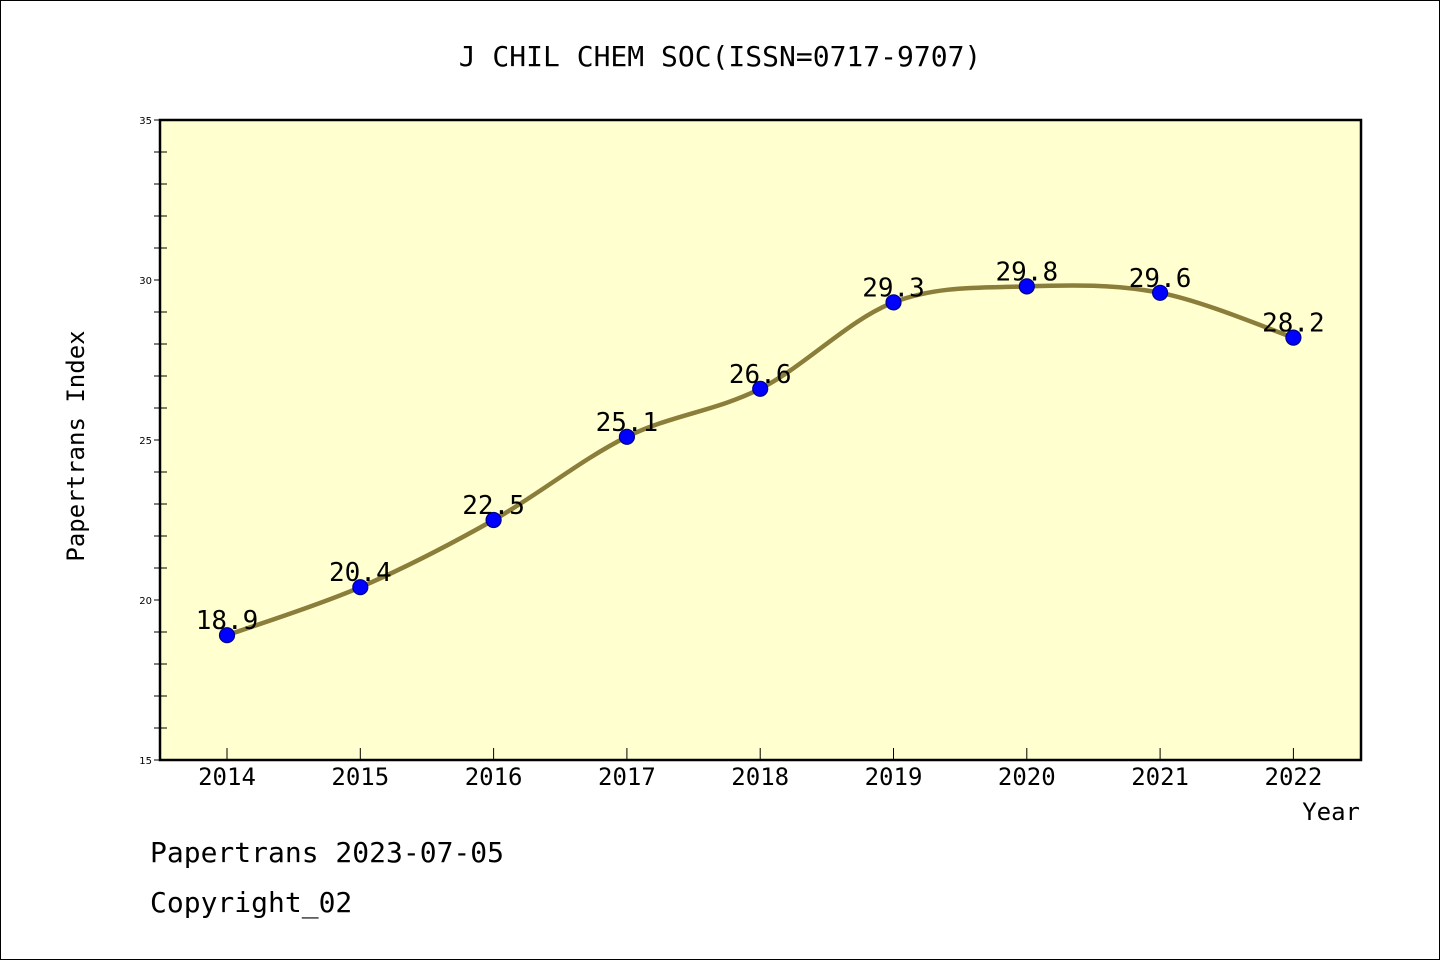 The width and height of the screenshot is (1440, 960). I want to click on x-tick-label: 2019, so click(894, 777).